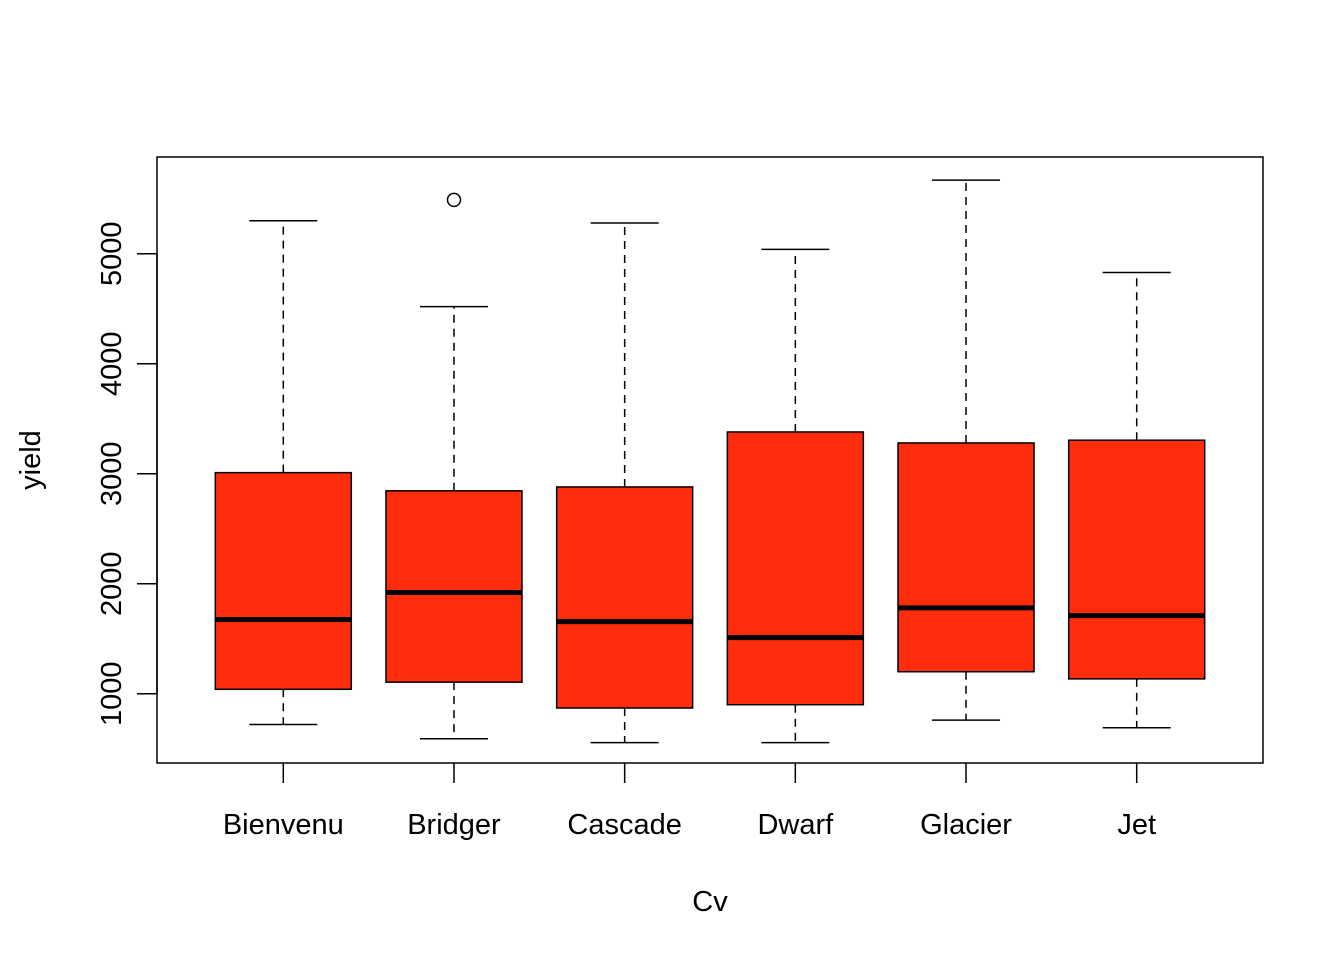 This screenshot has height=960, width=1344. Describe the element at coordinates (31, 460) in the screenshot. I see `y-axis-label: yield` at that location.